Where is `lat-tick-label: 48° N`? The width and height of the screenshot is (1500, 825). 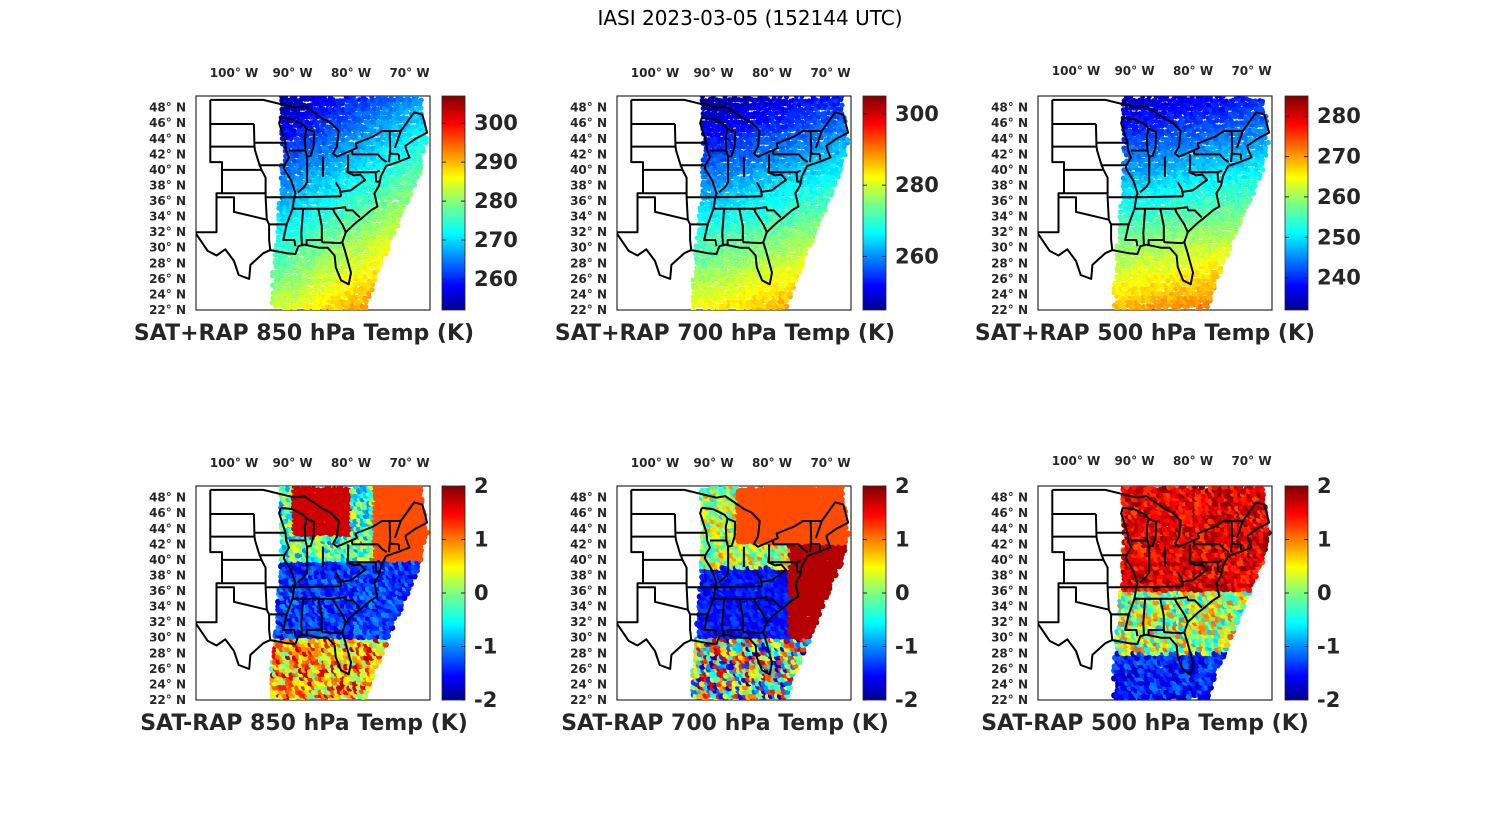 lat-tick-label: 48° N is located at coordinates (167, 108).